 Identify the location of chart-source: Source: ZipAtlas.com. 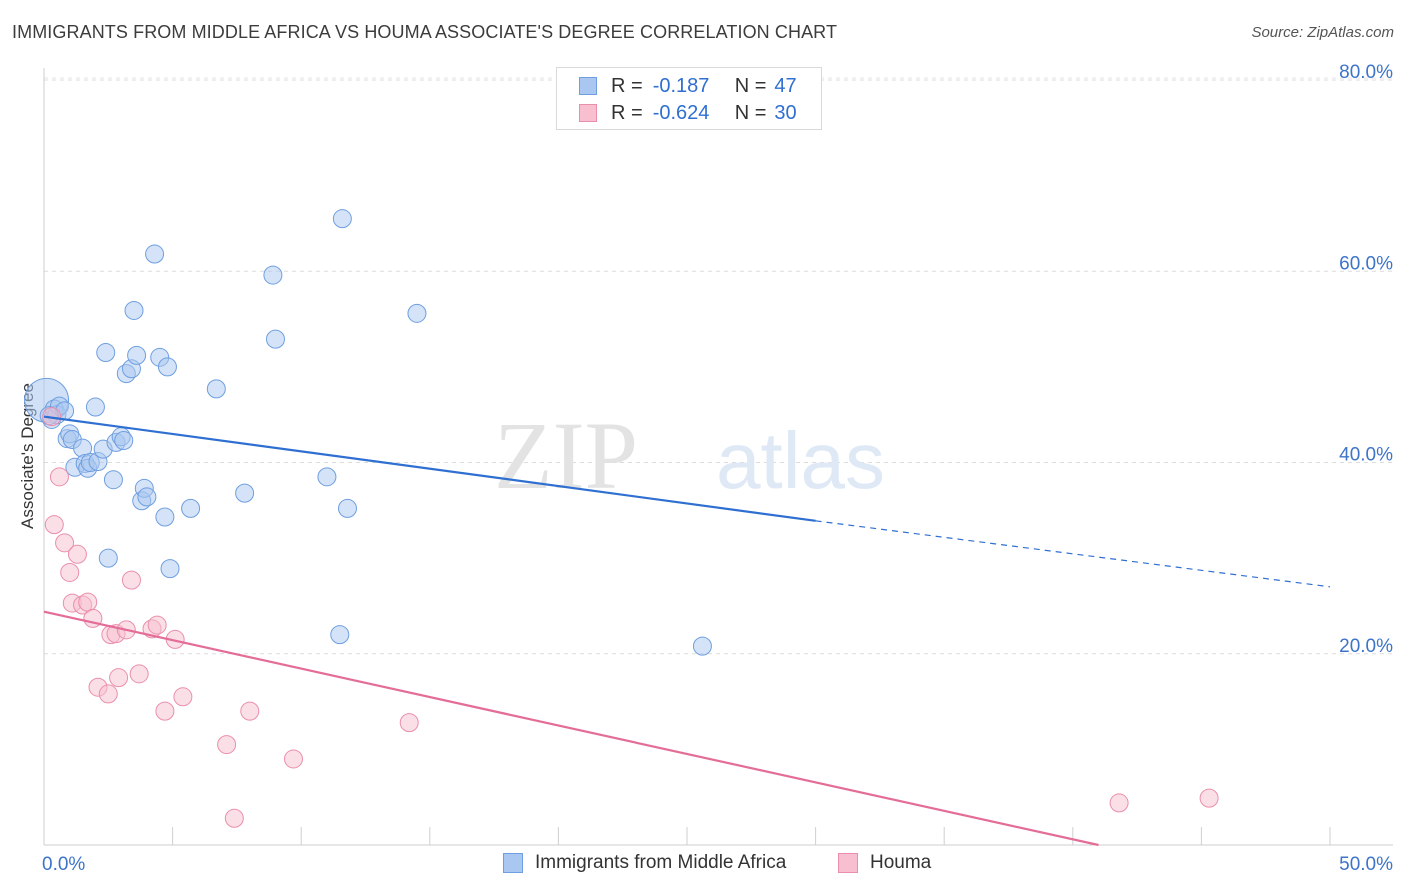
(1322, 32).